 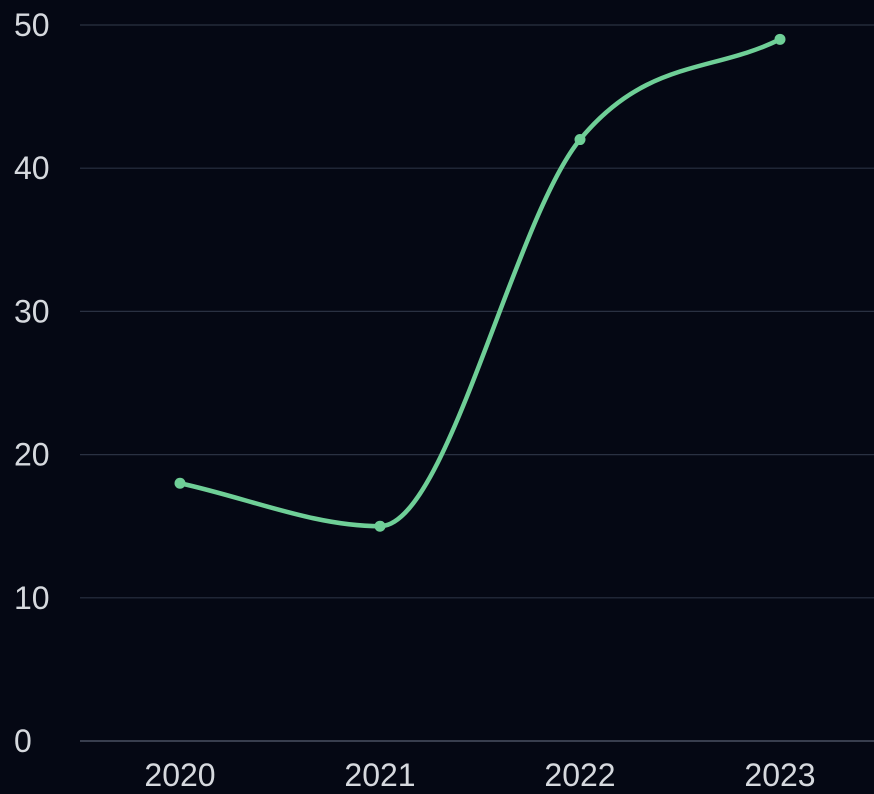 I want to click on data-point-2021, so click(x=380, y=526).